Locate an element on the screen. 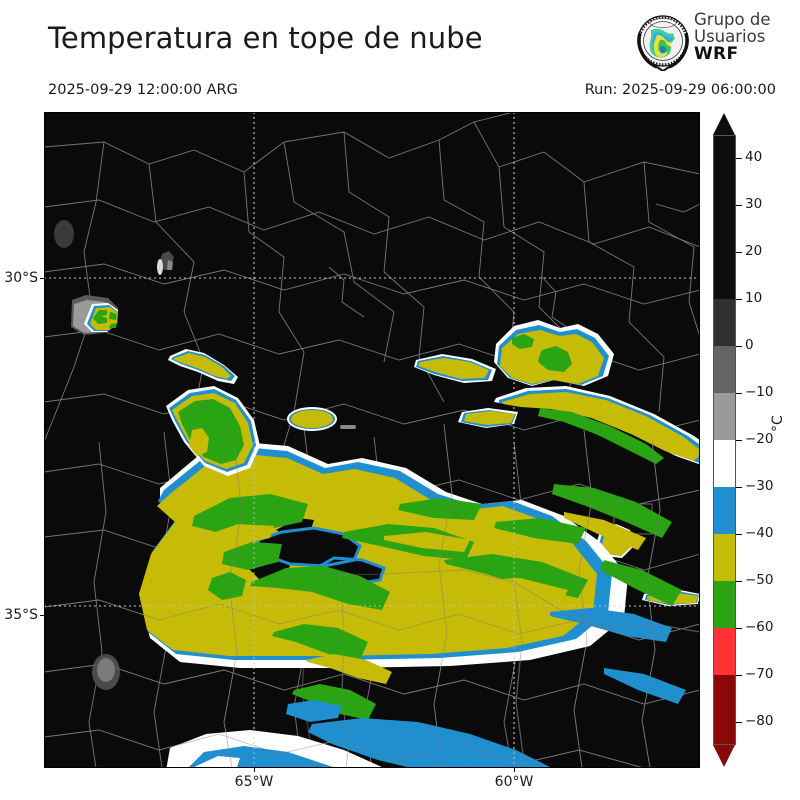 The width and height of the screenshot is (800, 800). colorbar-band-olive-yellow is located at coordinates (724, 557).